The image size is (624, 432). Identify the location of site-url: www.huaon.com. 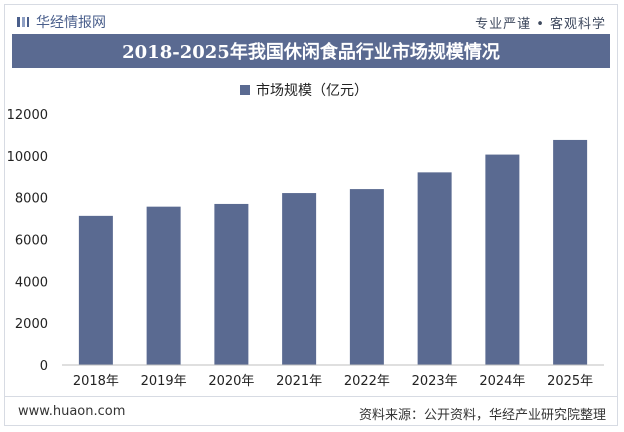
(72, 411).